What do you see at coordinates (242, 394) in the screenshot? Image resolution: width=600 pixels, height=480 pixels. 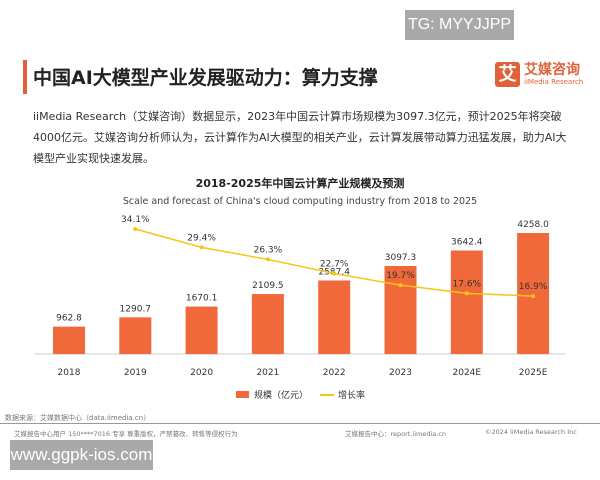 I see `legend-bar-swatch` at bounding box center [242, 394].